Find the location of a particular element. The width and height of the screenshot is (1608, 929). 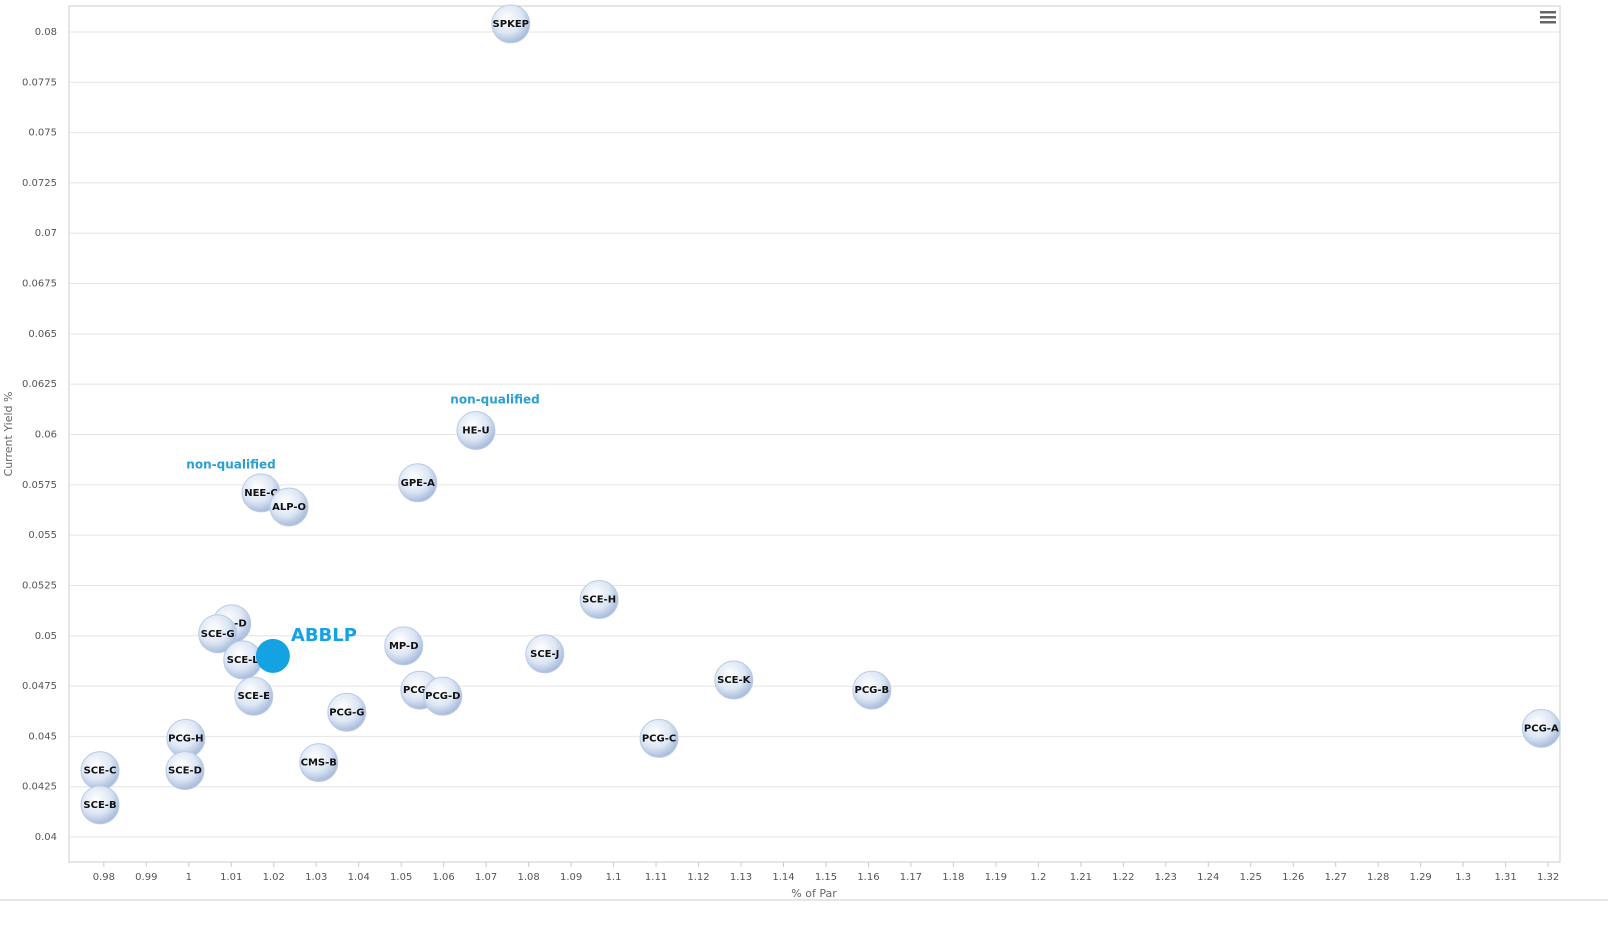

y-tick-label: 0.0425 is located at coordinates (39, 787).